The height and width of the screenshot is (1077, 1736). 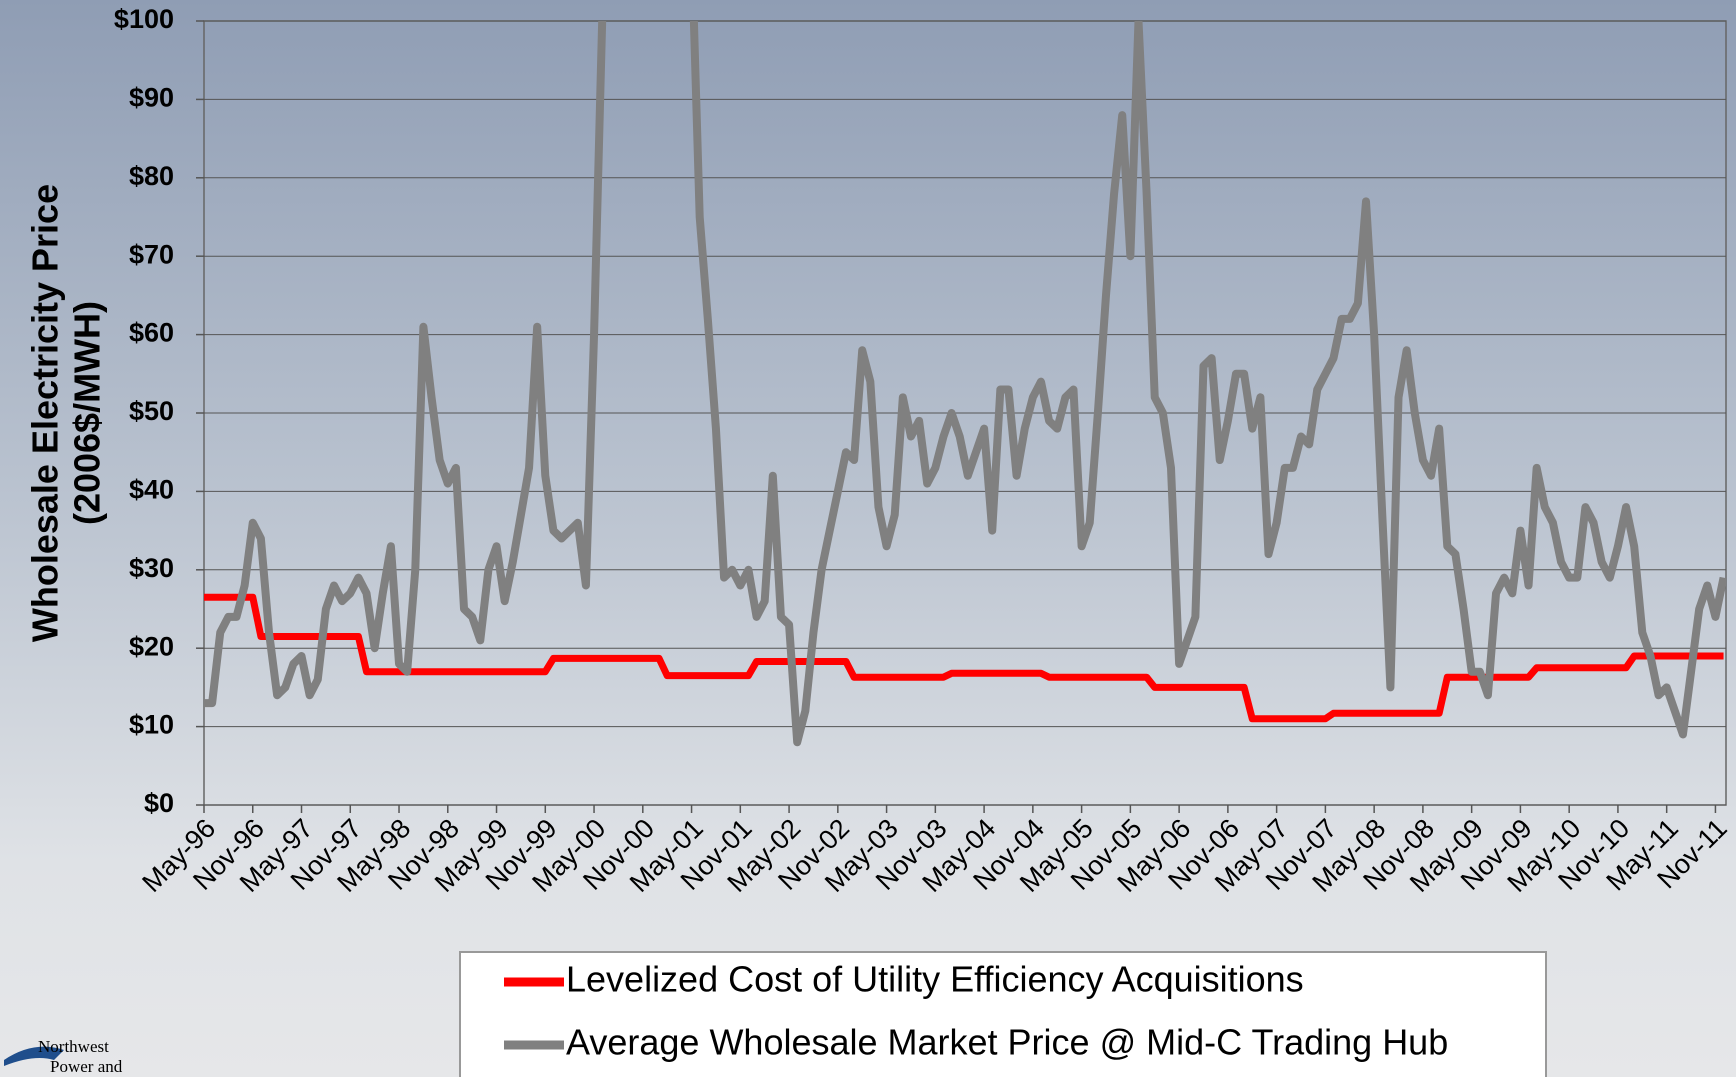 I want to click on y-axis-title: Wholesale Electricity Price (2006$/MWH), so click(x=66, y=413).